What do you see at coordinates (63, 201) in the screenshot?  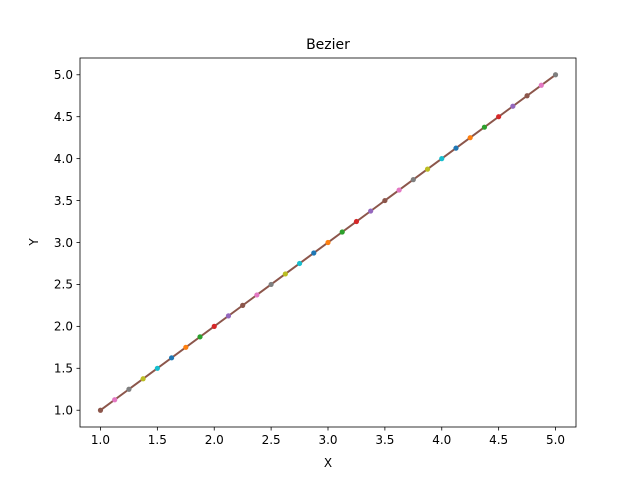 I see `y-tick-label: 3.5` at bounding box center [63, 201].